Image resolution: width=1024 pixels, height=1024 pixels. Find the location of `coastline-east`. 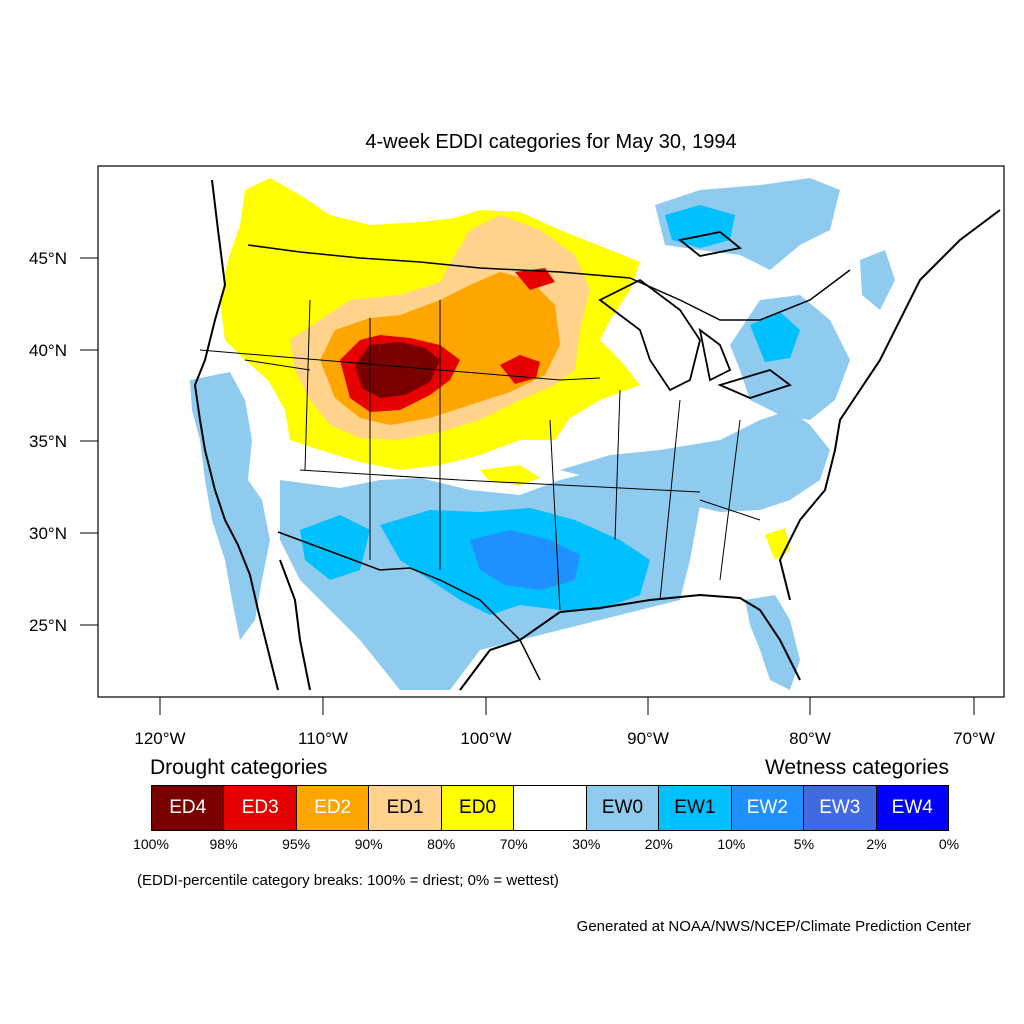

coastline-east is located at coordinates (889, 405).